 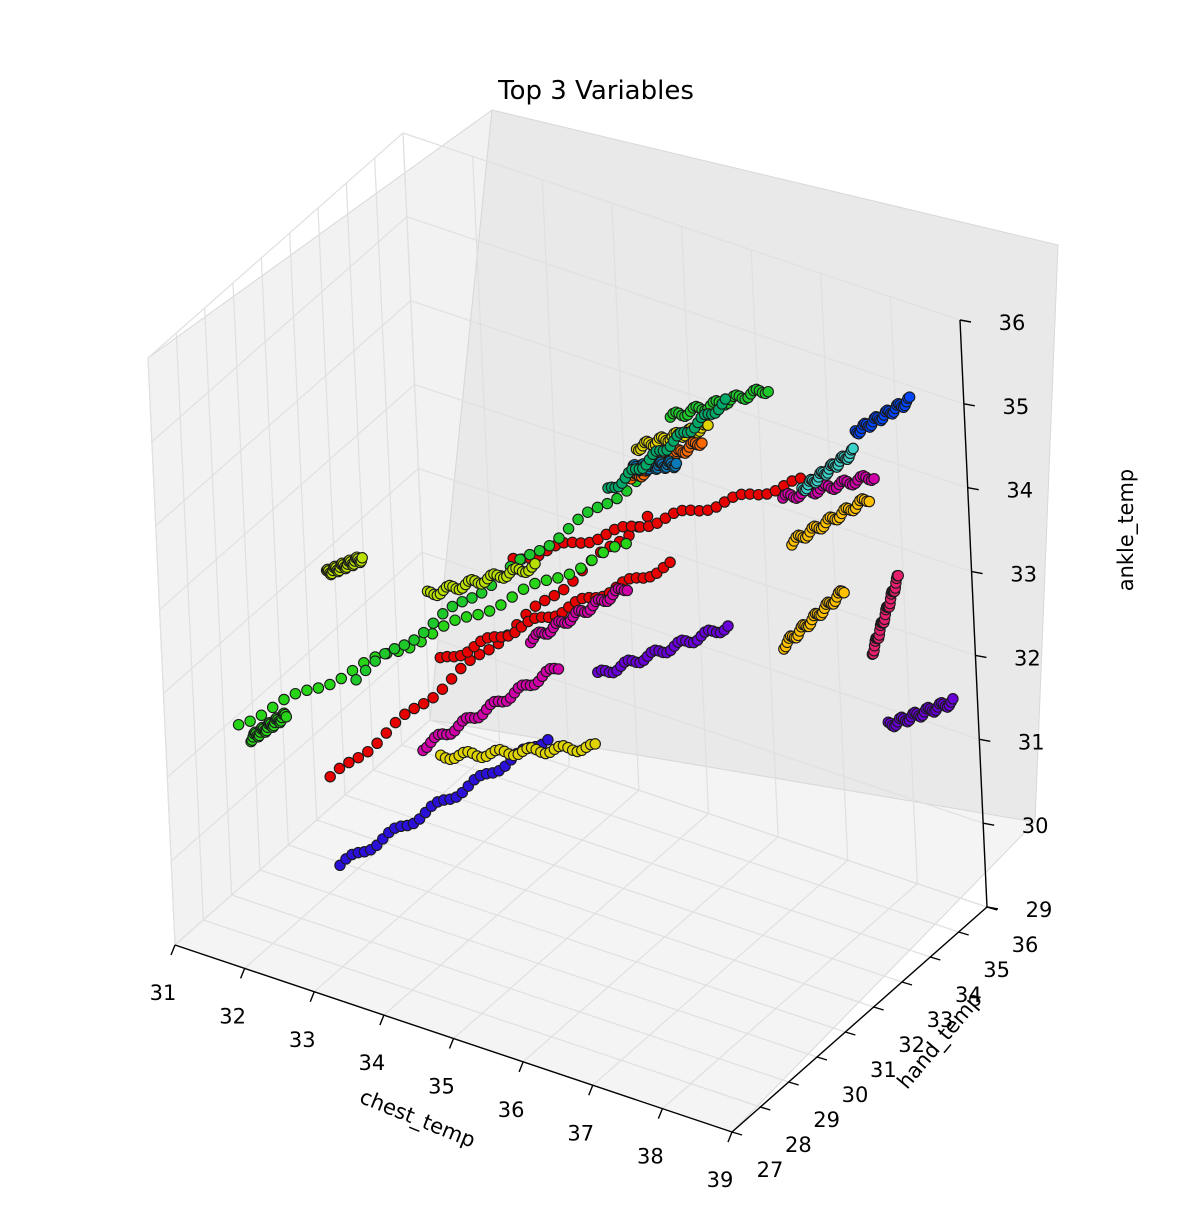 I want to click on y-tick-label: 35, so click(x=996, y=970).